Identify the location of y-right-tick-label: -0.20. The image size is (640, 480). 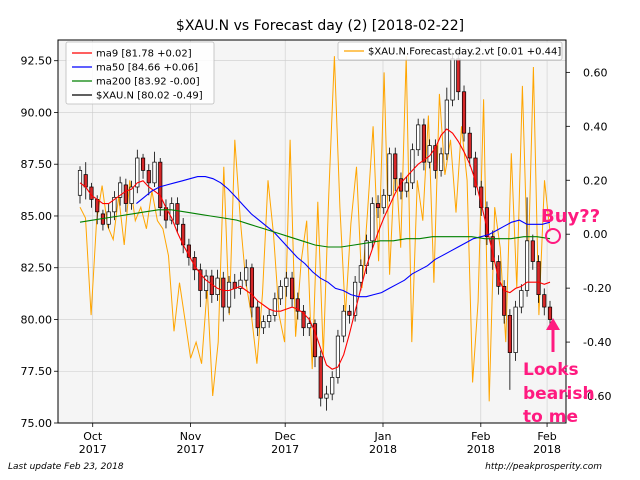
(597, 288).